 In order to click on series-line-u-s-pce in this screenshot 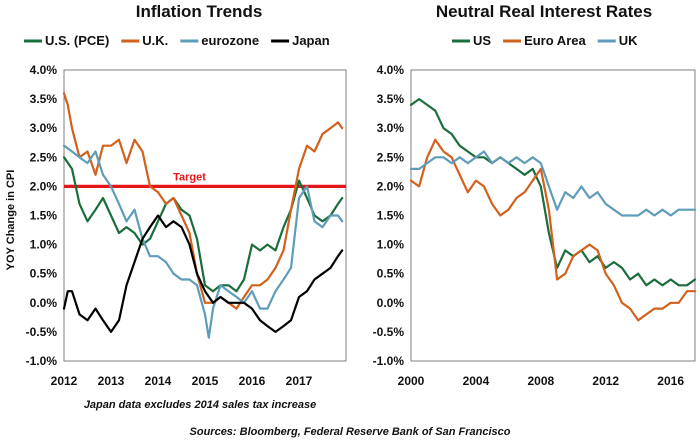, I will do `click(203, 224)`.